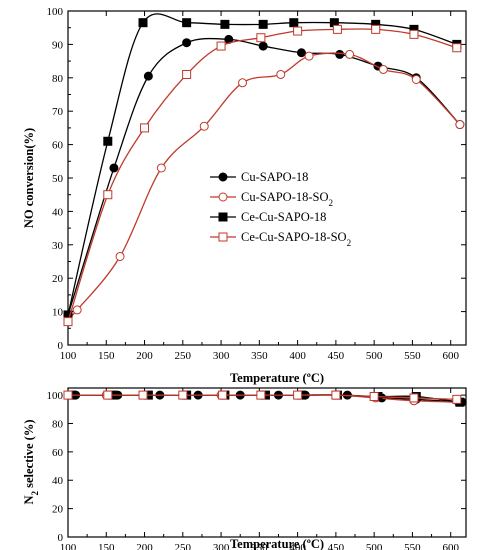  Describe the element at coordinates (58, 313) in the screenshot. I see `y-tick-label: 10` at that location.